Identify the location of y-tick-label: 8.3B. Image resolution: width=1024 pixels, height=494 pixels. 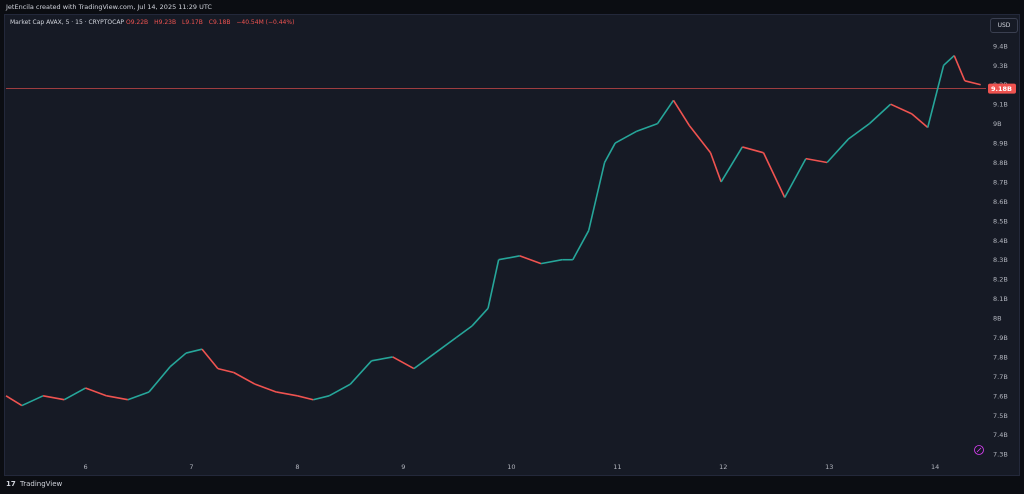
(1000, 260).